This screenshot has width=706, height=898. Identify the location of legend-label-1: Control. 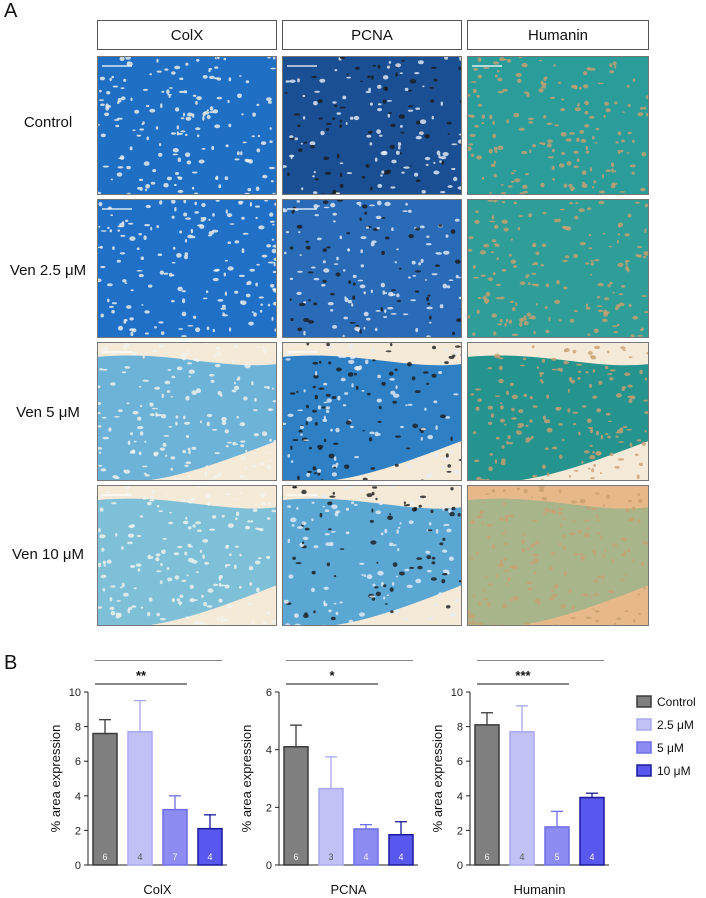
(676, 702).